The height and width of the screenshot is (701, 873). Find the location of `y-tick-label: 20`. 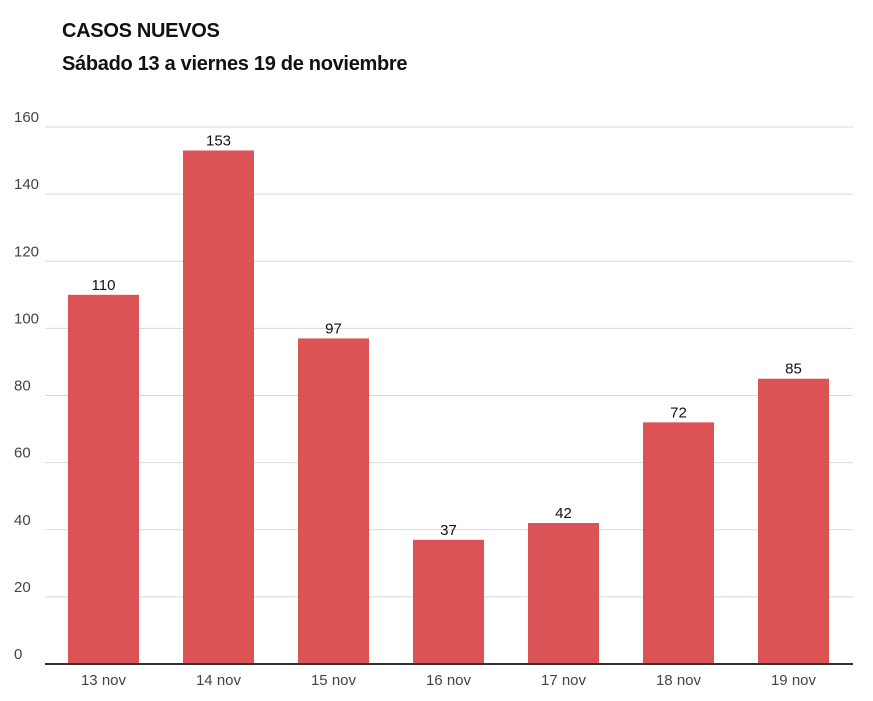

y-tick-label: 20 is located at coordinates (22, 587).